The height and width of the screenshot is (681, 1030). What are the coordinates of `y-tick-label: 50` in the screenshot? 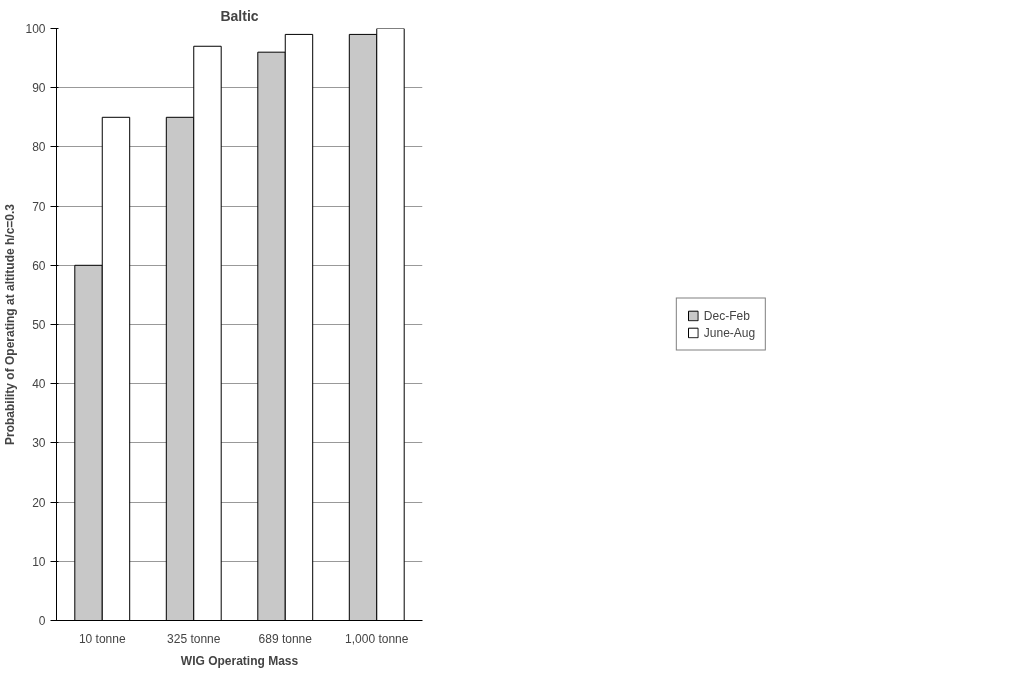 It's located at (39, 325).